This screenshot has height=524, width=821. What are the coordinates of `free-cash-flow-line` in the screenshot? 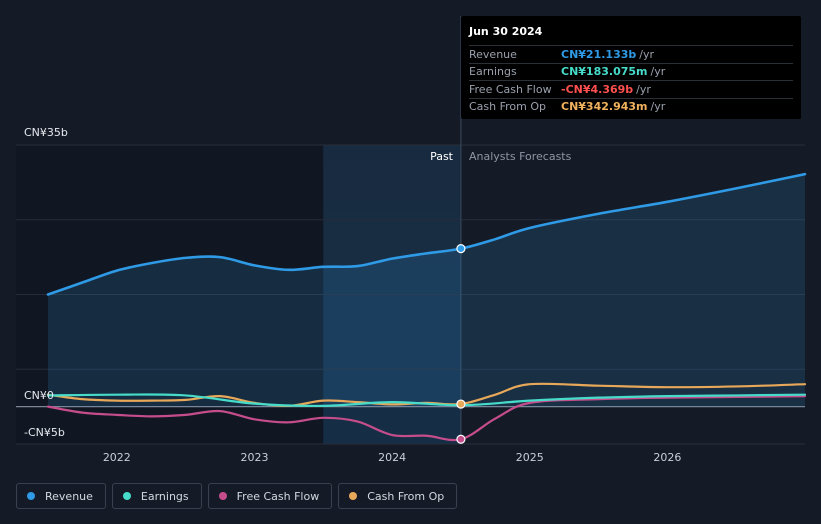 It's located at (426, 418).